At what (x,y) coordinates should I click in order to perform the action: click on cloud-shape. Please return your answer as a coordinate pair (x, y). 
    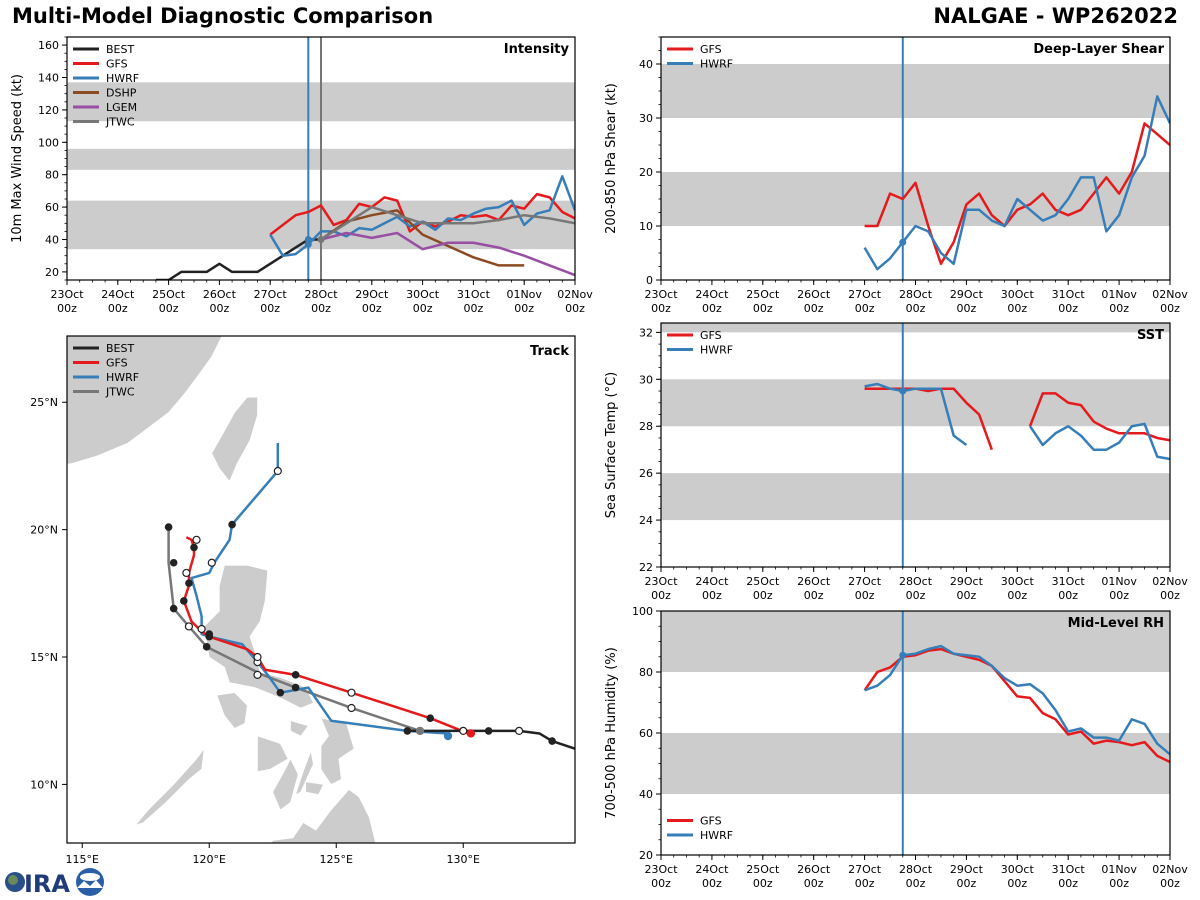
    Looking at the image, I should click on (90, 877).